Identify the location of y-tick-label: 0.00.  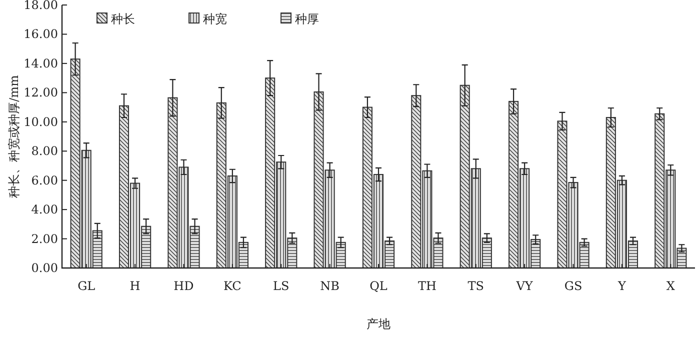
(44, 268).